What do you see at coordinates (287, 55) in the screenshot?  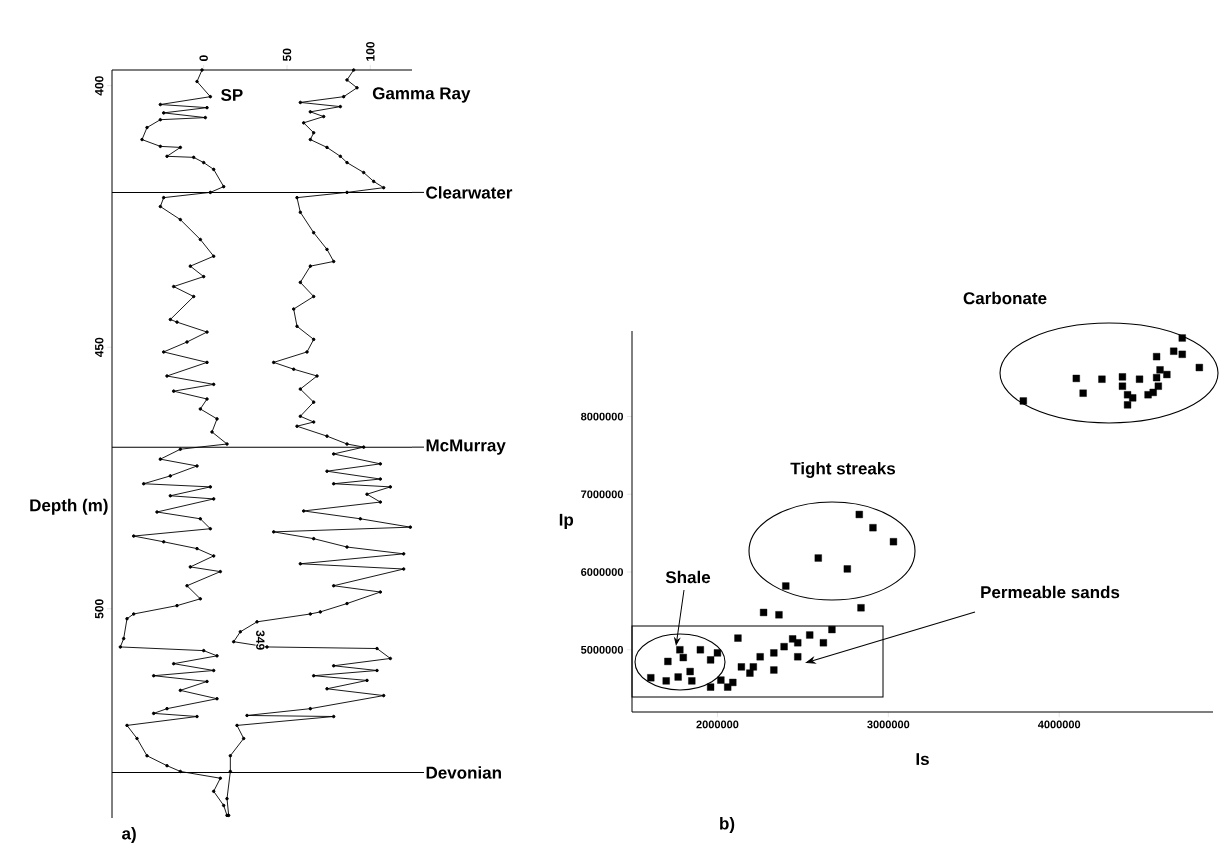 I see `x-tick-label: 50` at bounding box center [287, 55].